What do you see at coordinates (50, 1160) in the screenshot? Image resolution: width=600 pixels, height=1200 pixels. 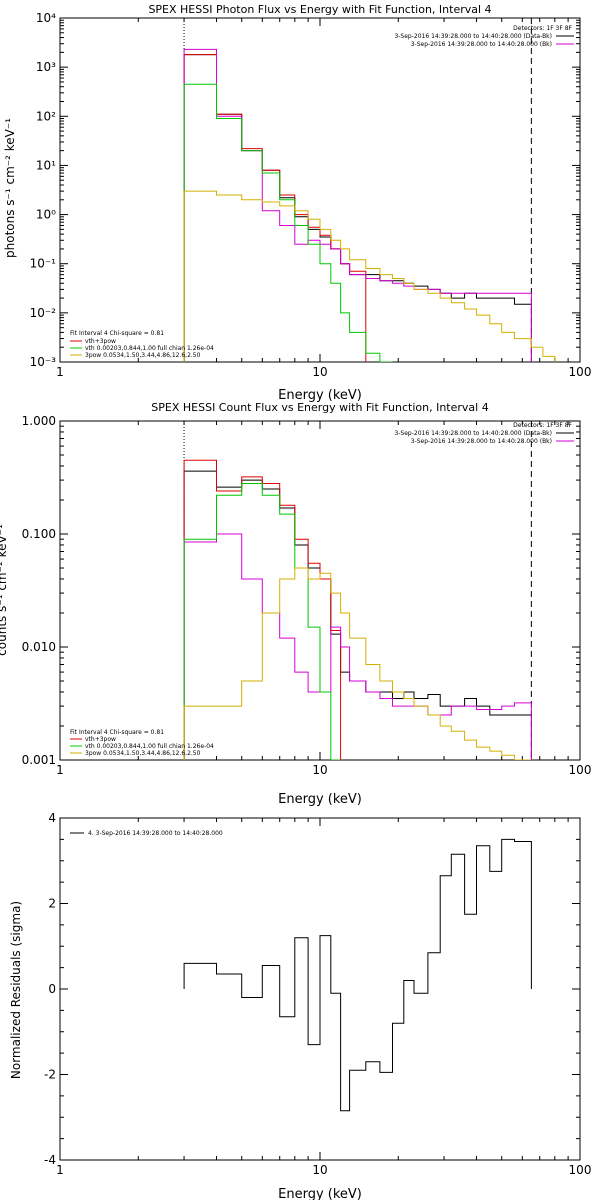 I see `y-tick-label: -4` at bounding box center [50, 1160].